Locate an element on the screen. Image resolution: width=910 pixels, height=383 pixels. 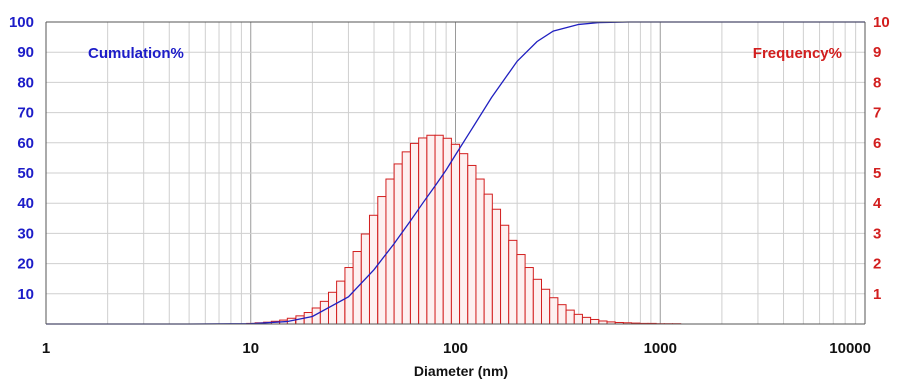
right-tick-label: 9 is located at coordinates (877, 52).